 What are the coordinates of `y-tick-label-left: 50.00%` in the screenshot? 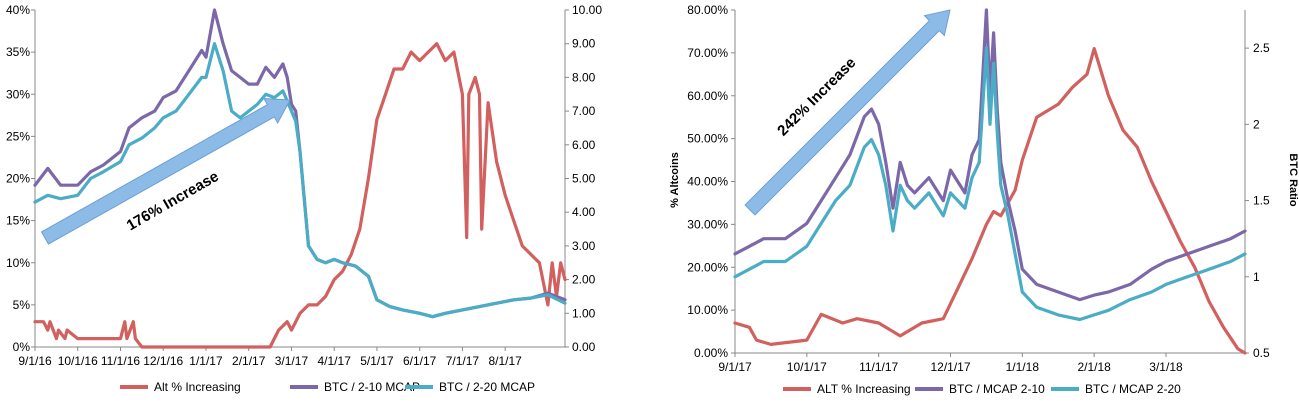 It's located at (707, 139).